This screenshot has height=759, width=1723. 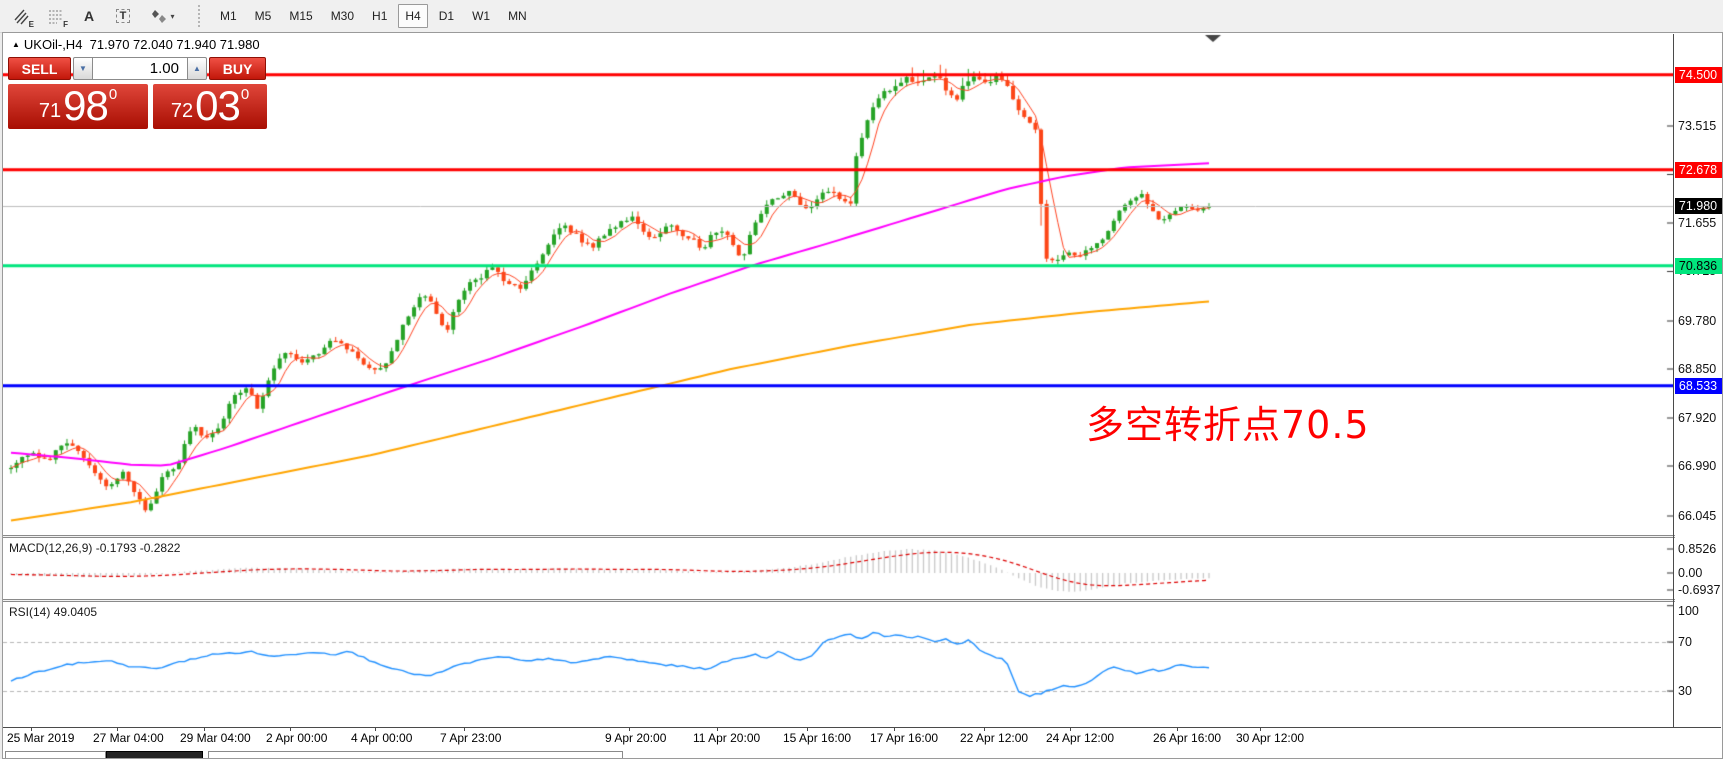 What do you see at coordinates (245, 94) in the screenshot?
I see `buy-price-sup: 0` at bounding box center [245, 94].